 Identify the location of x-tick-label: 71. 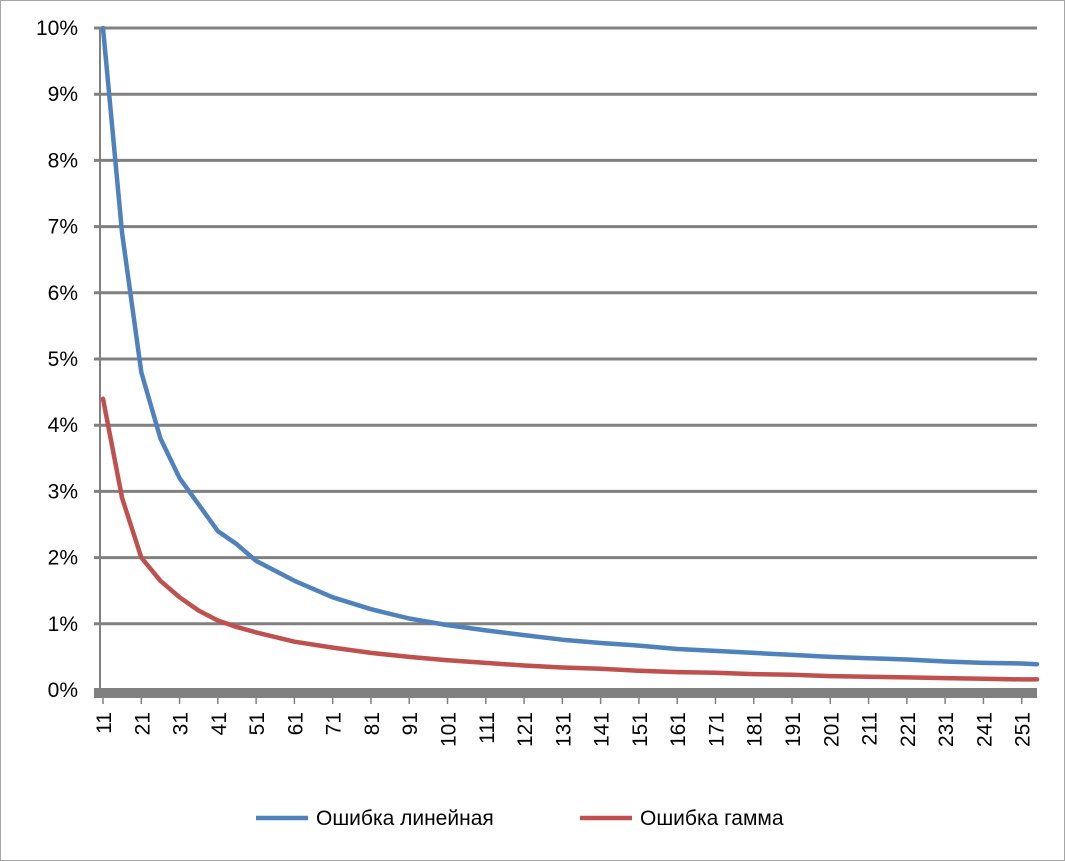
(334, 723).